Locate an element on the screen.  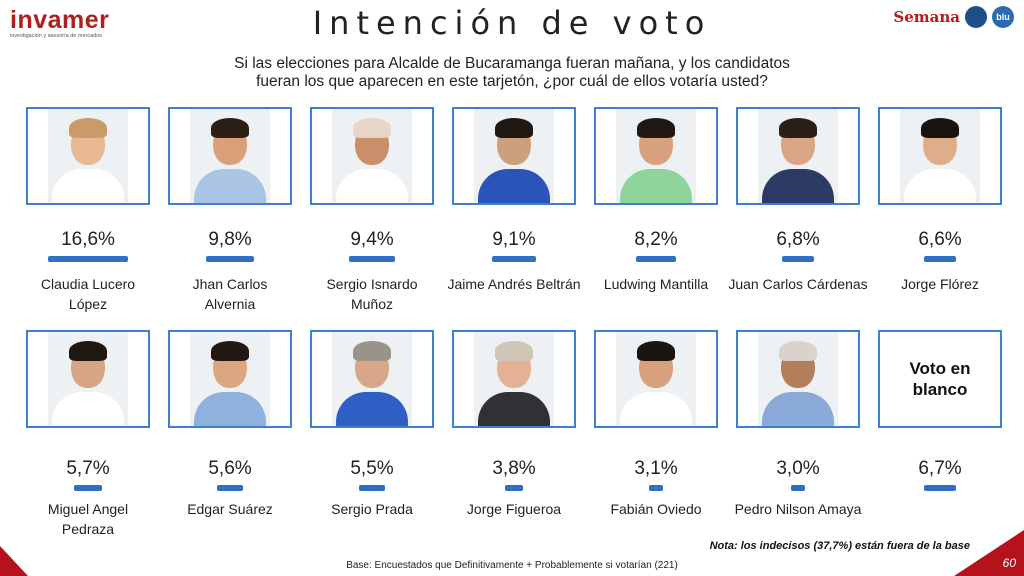
corner-decoration-right is located at coordinates (989, 553).